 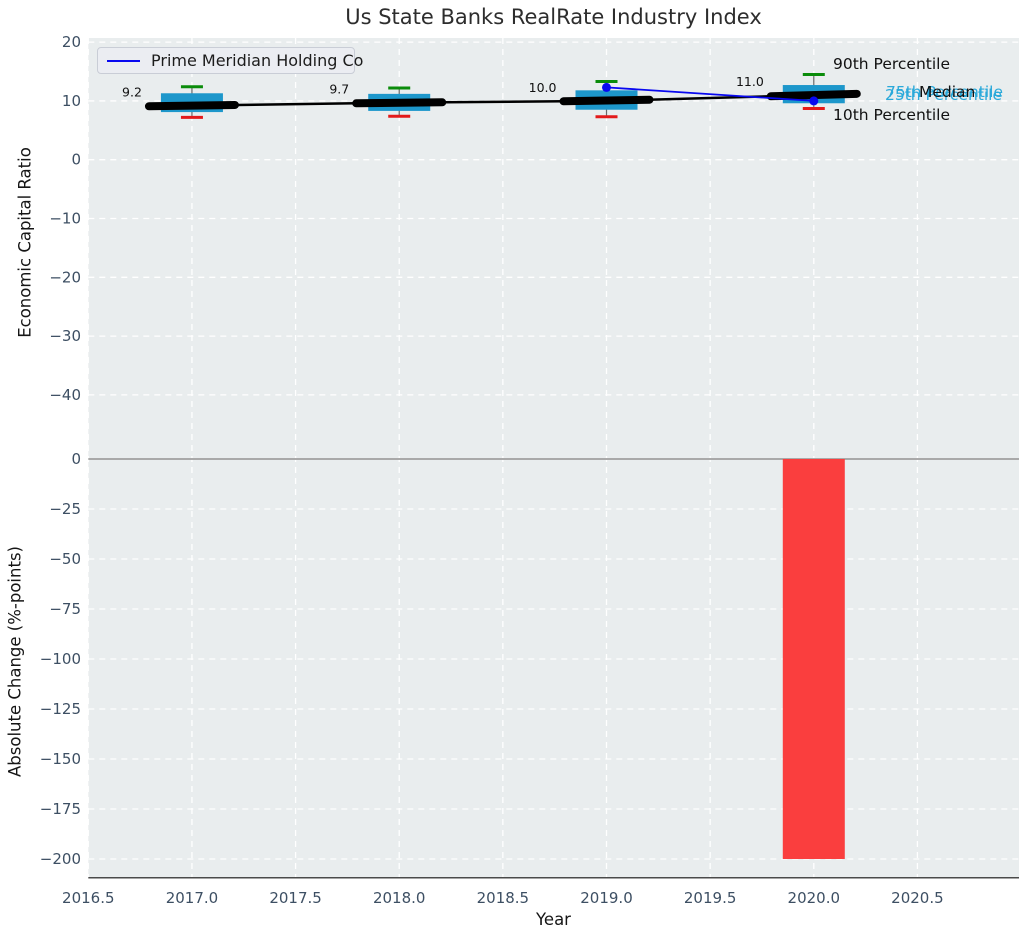 I want to click on ytick-top: −30, so click(x=65, y=336).